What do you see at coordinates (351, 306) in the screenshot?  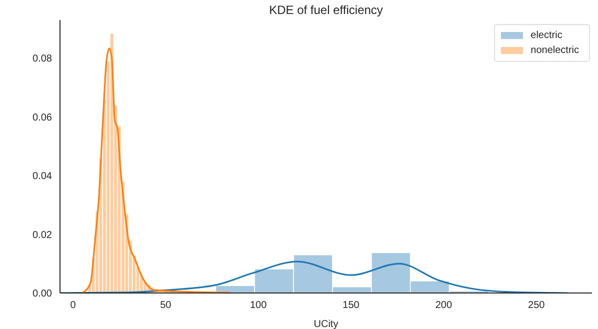 I see `x-tick-label: 150` at bounding box center [351, 306].